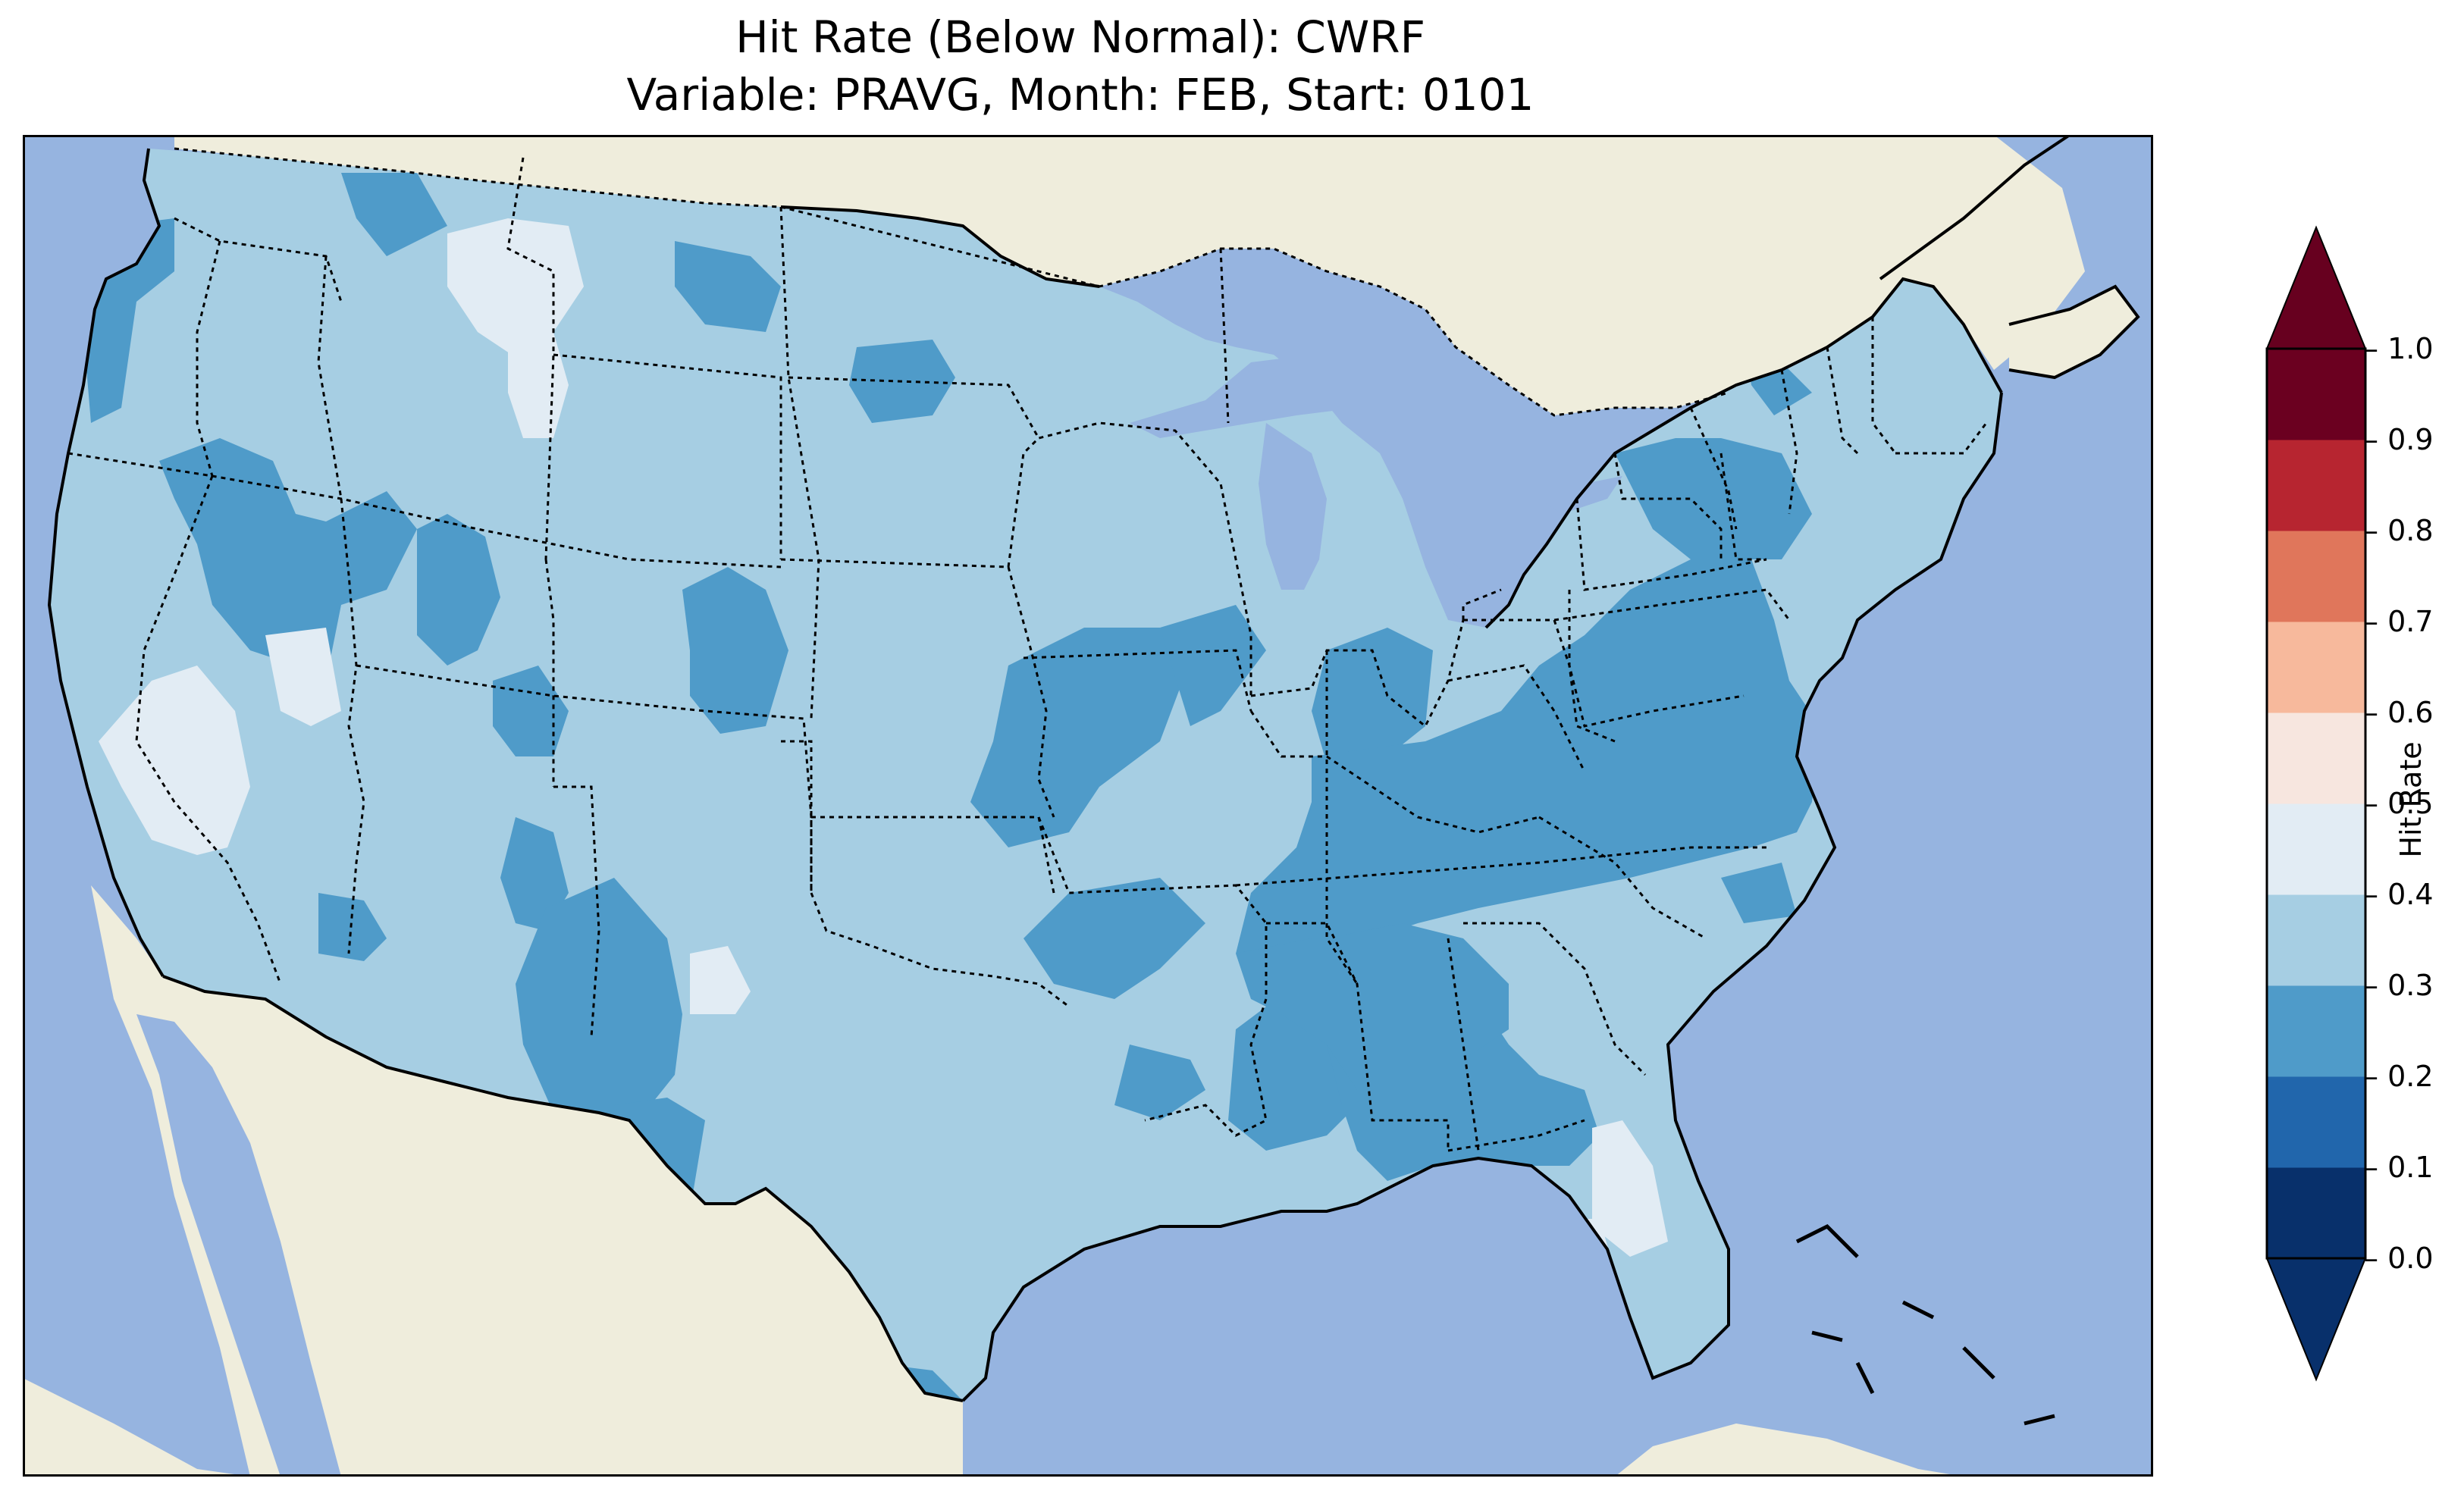 The width and height of the screenshot is (2464, 1494). I want to click on colorbar-tick-label: – 0.2, so click(2399, 1076).